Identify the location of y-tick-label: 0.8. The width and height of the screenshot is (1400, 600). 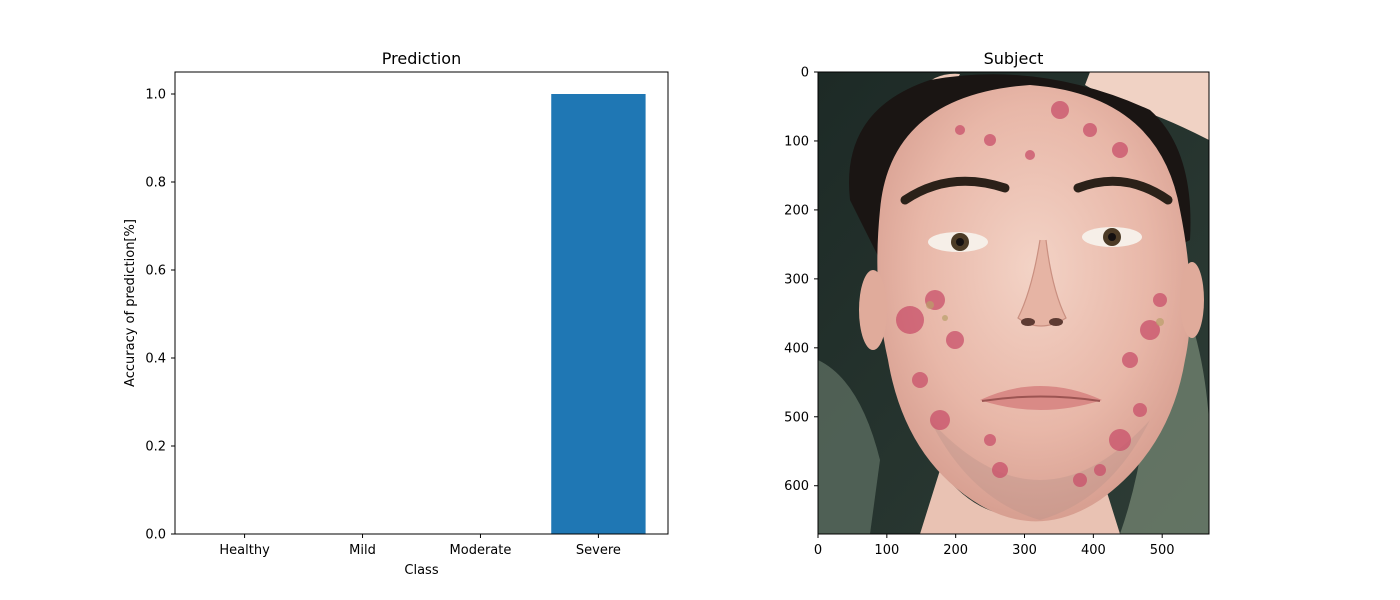
(155, 183).